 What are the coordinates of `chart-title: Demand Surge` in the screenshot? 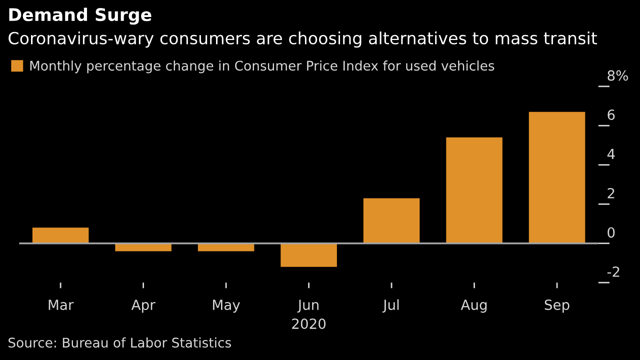 It's located at (80, 16).